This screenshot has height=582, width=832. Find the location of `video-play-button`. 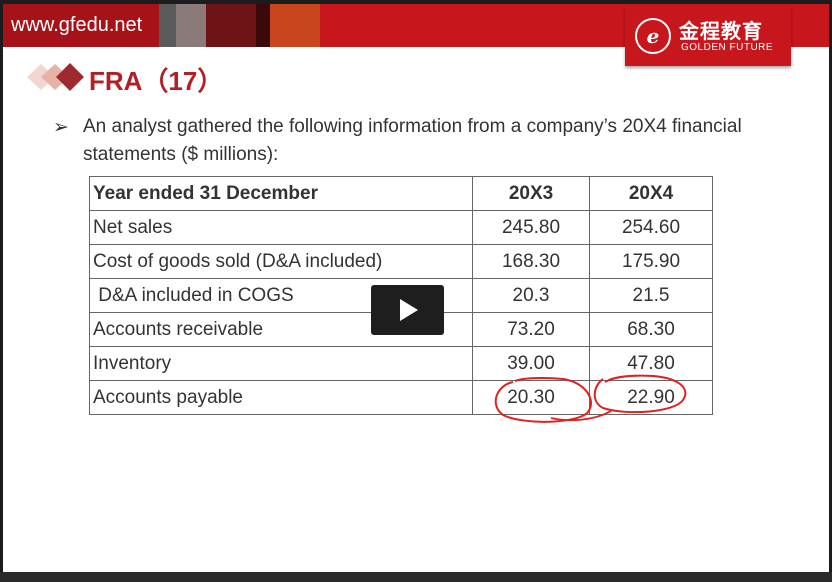

video-play-button is located at coordinates (407, 310).